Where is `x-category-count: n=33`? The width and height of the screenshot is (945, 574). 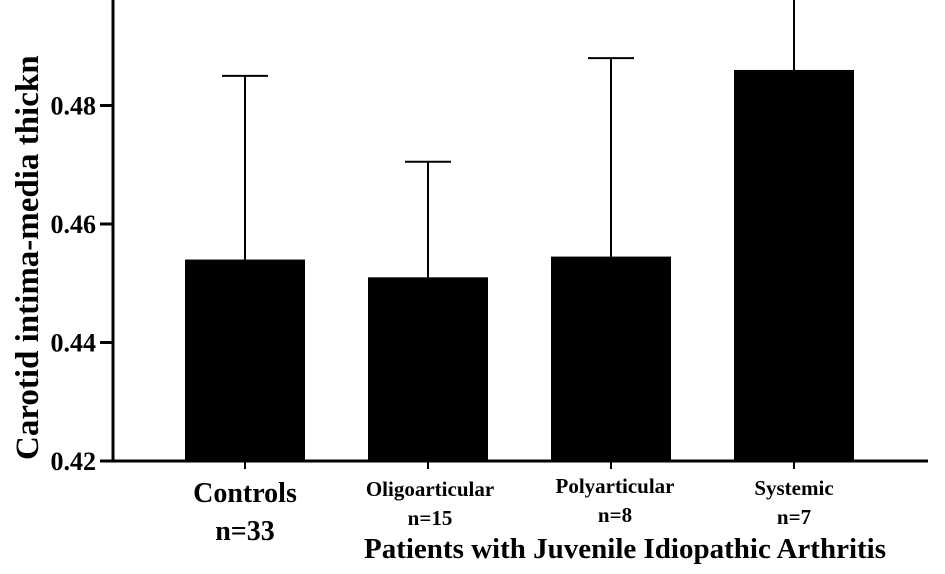 x-category-count: n=33 is located at coordinates (245, 531).